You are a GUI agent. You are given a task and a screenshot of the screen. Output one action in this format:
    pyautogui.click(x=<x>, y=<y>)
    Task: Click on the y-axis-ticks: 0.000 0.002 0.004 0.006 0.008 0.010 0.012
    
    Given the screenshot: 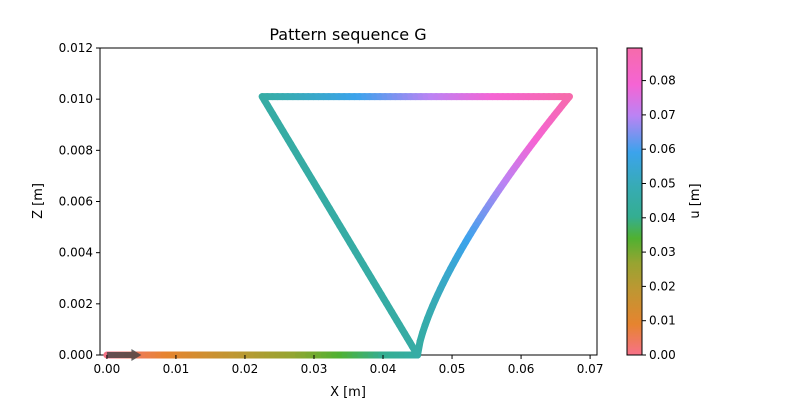 What is the action you would take?
    pyautogui.click(x=79, y=201)
    